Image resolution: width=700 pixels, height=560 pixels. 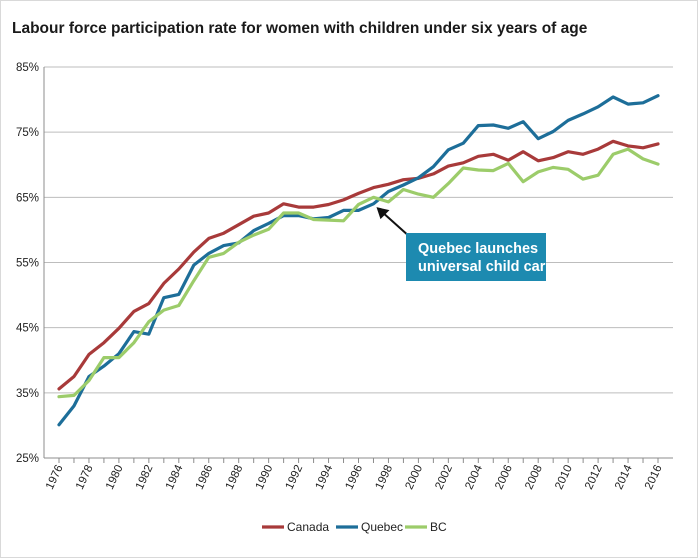 I want to click on x-tick-label: 1984, so click(x=175, y=477).